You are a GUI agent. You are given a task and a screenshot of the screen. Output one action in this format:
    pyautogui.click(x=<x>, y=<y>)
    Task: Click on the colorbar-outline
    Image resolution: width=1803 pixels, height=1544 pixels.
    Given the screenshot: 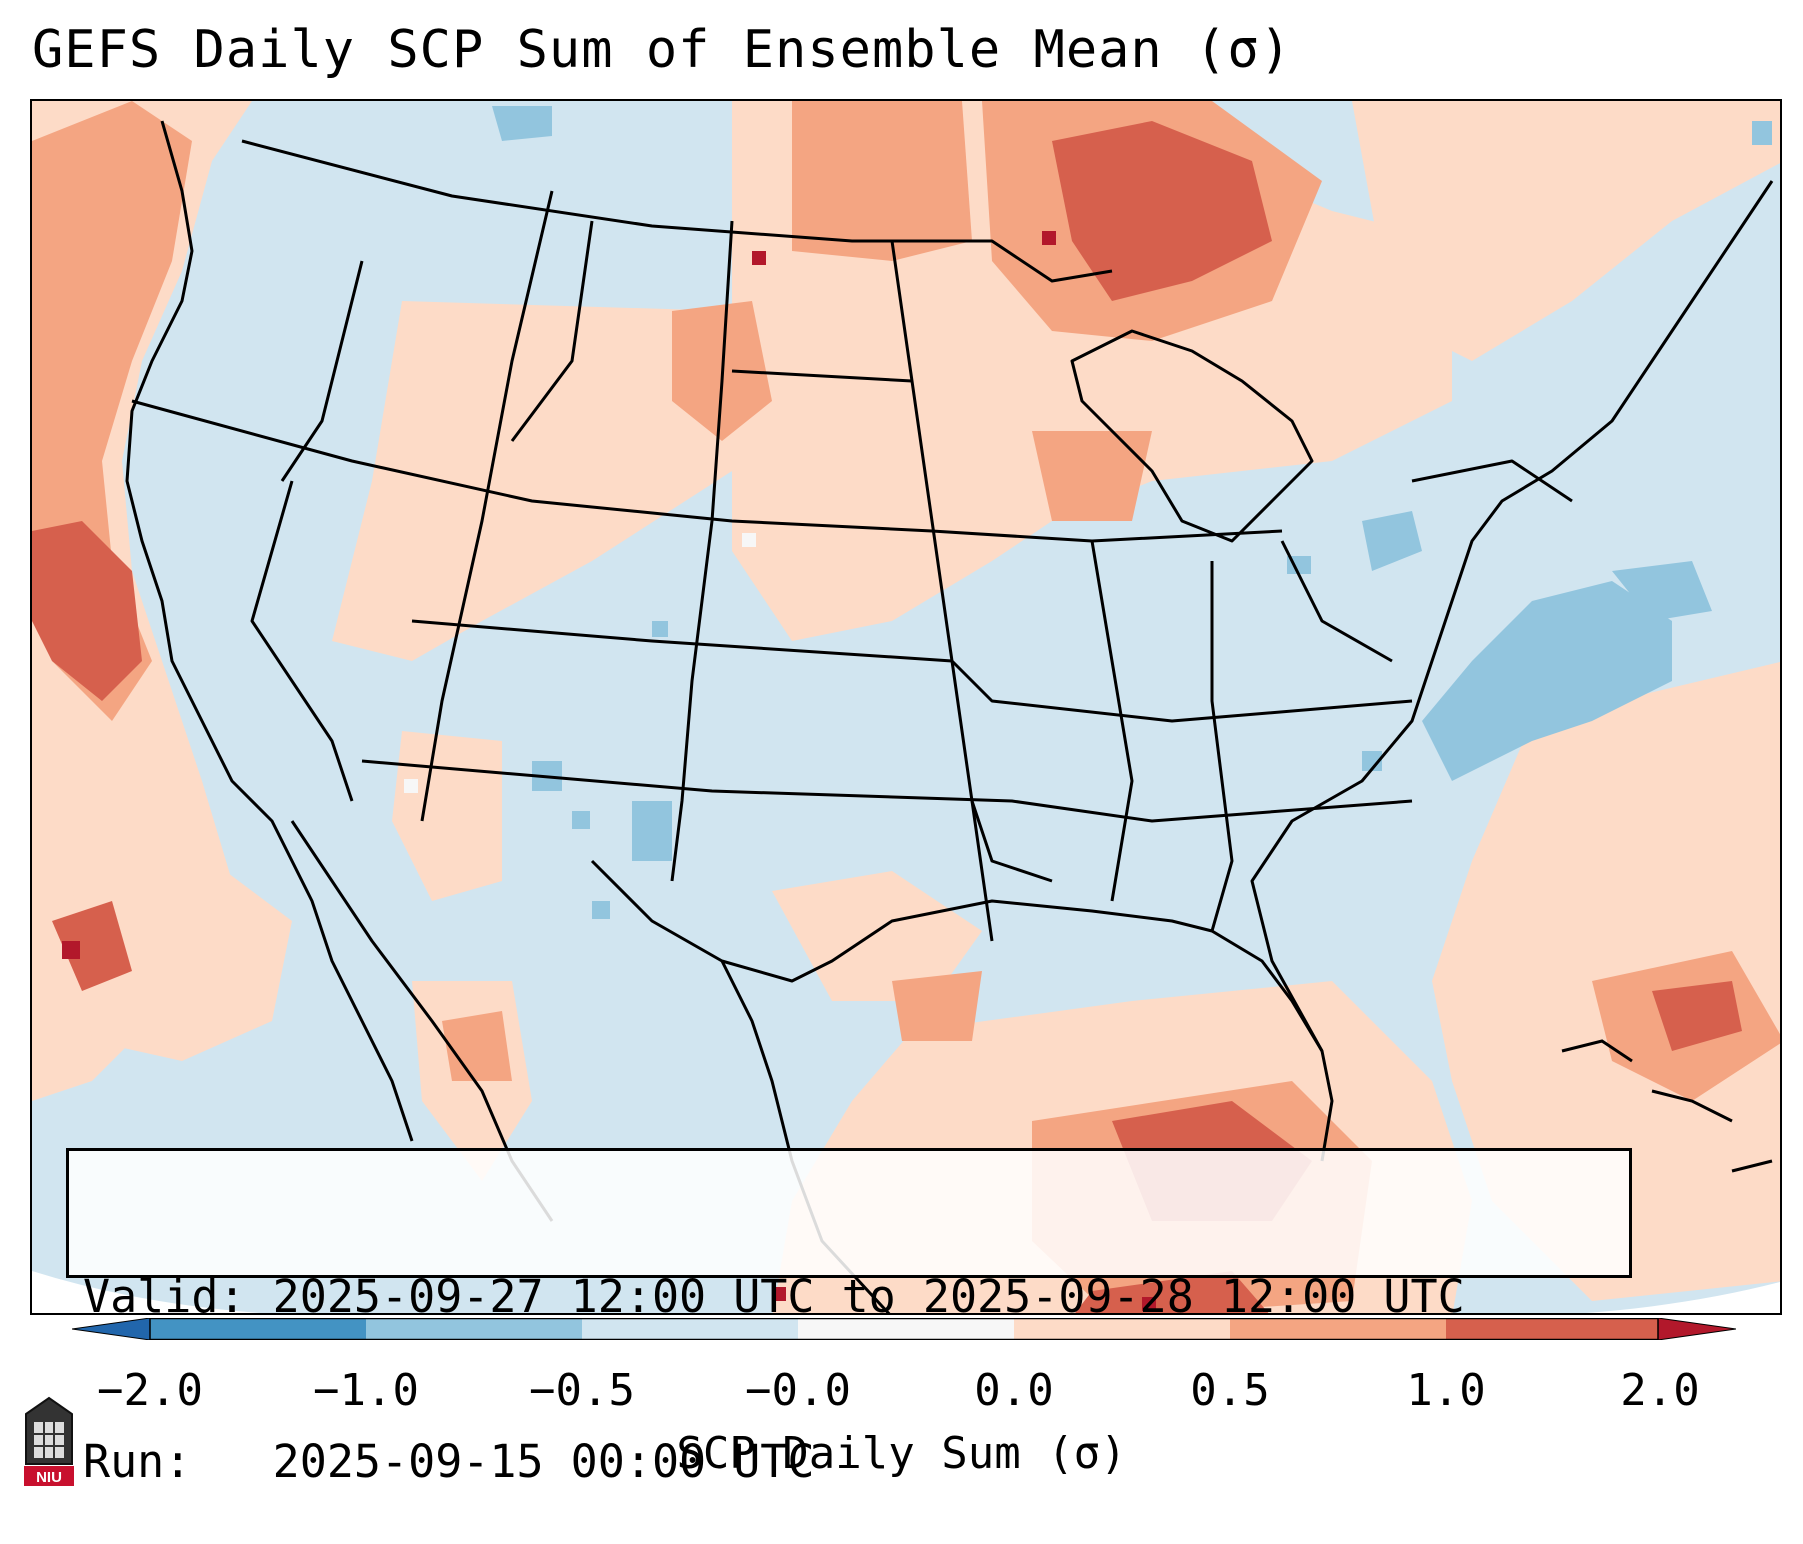 What is the action you would take?
    pyautogui.click(x=904, y=1329)
    